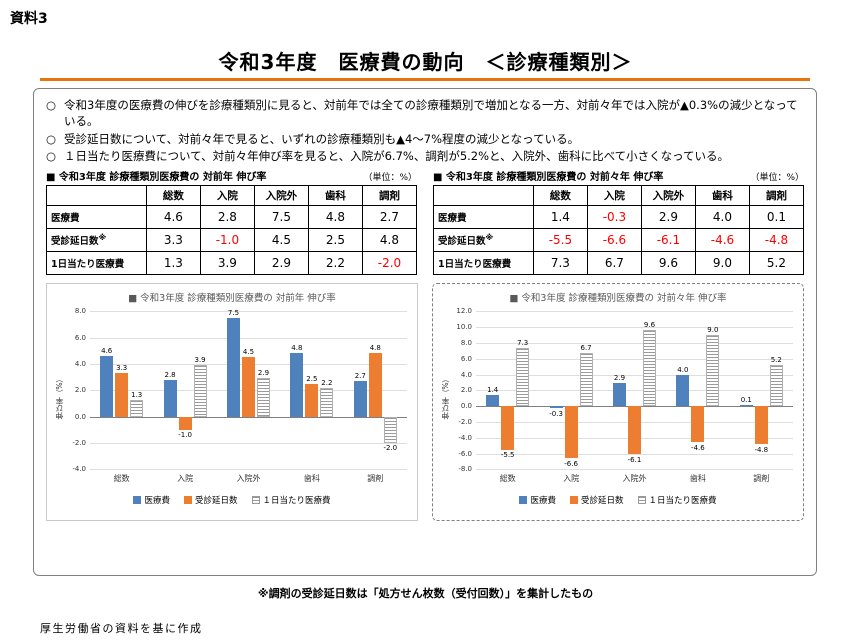  I want to click on bar-value-label: -5.5, so click(507, 455).